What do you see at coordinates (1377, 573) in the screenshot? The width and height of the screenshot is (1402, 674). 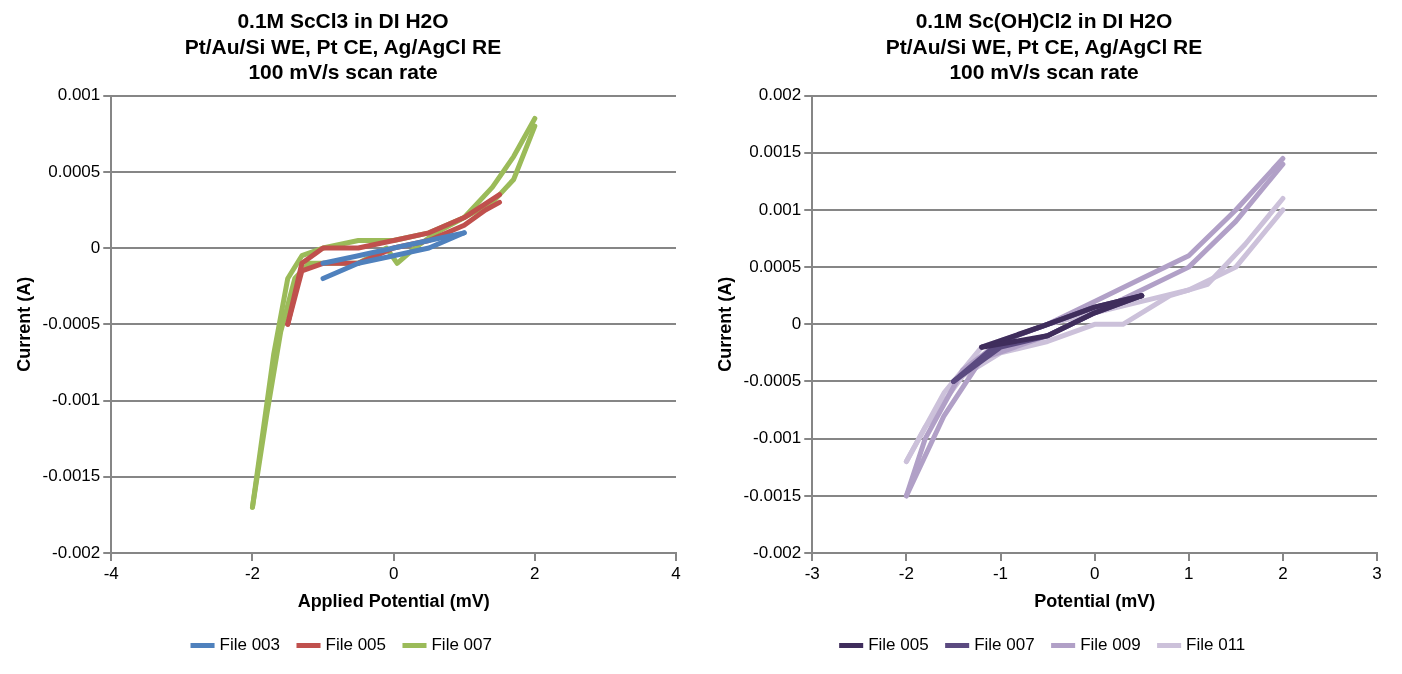 I see `x-tick-label: 3` at bounding box center [1377, 573].